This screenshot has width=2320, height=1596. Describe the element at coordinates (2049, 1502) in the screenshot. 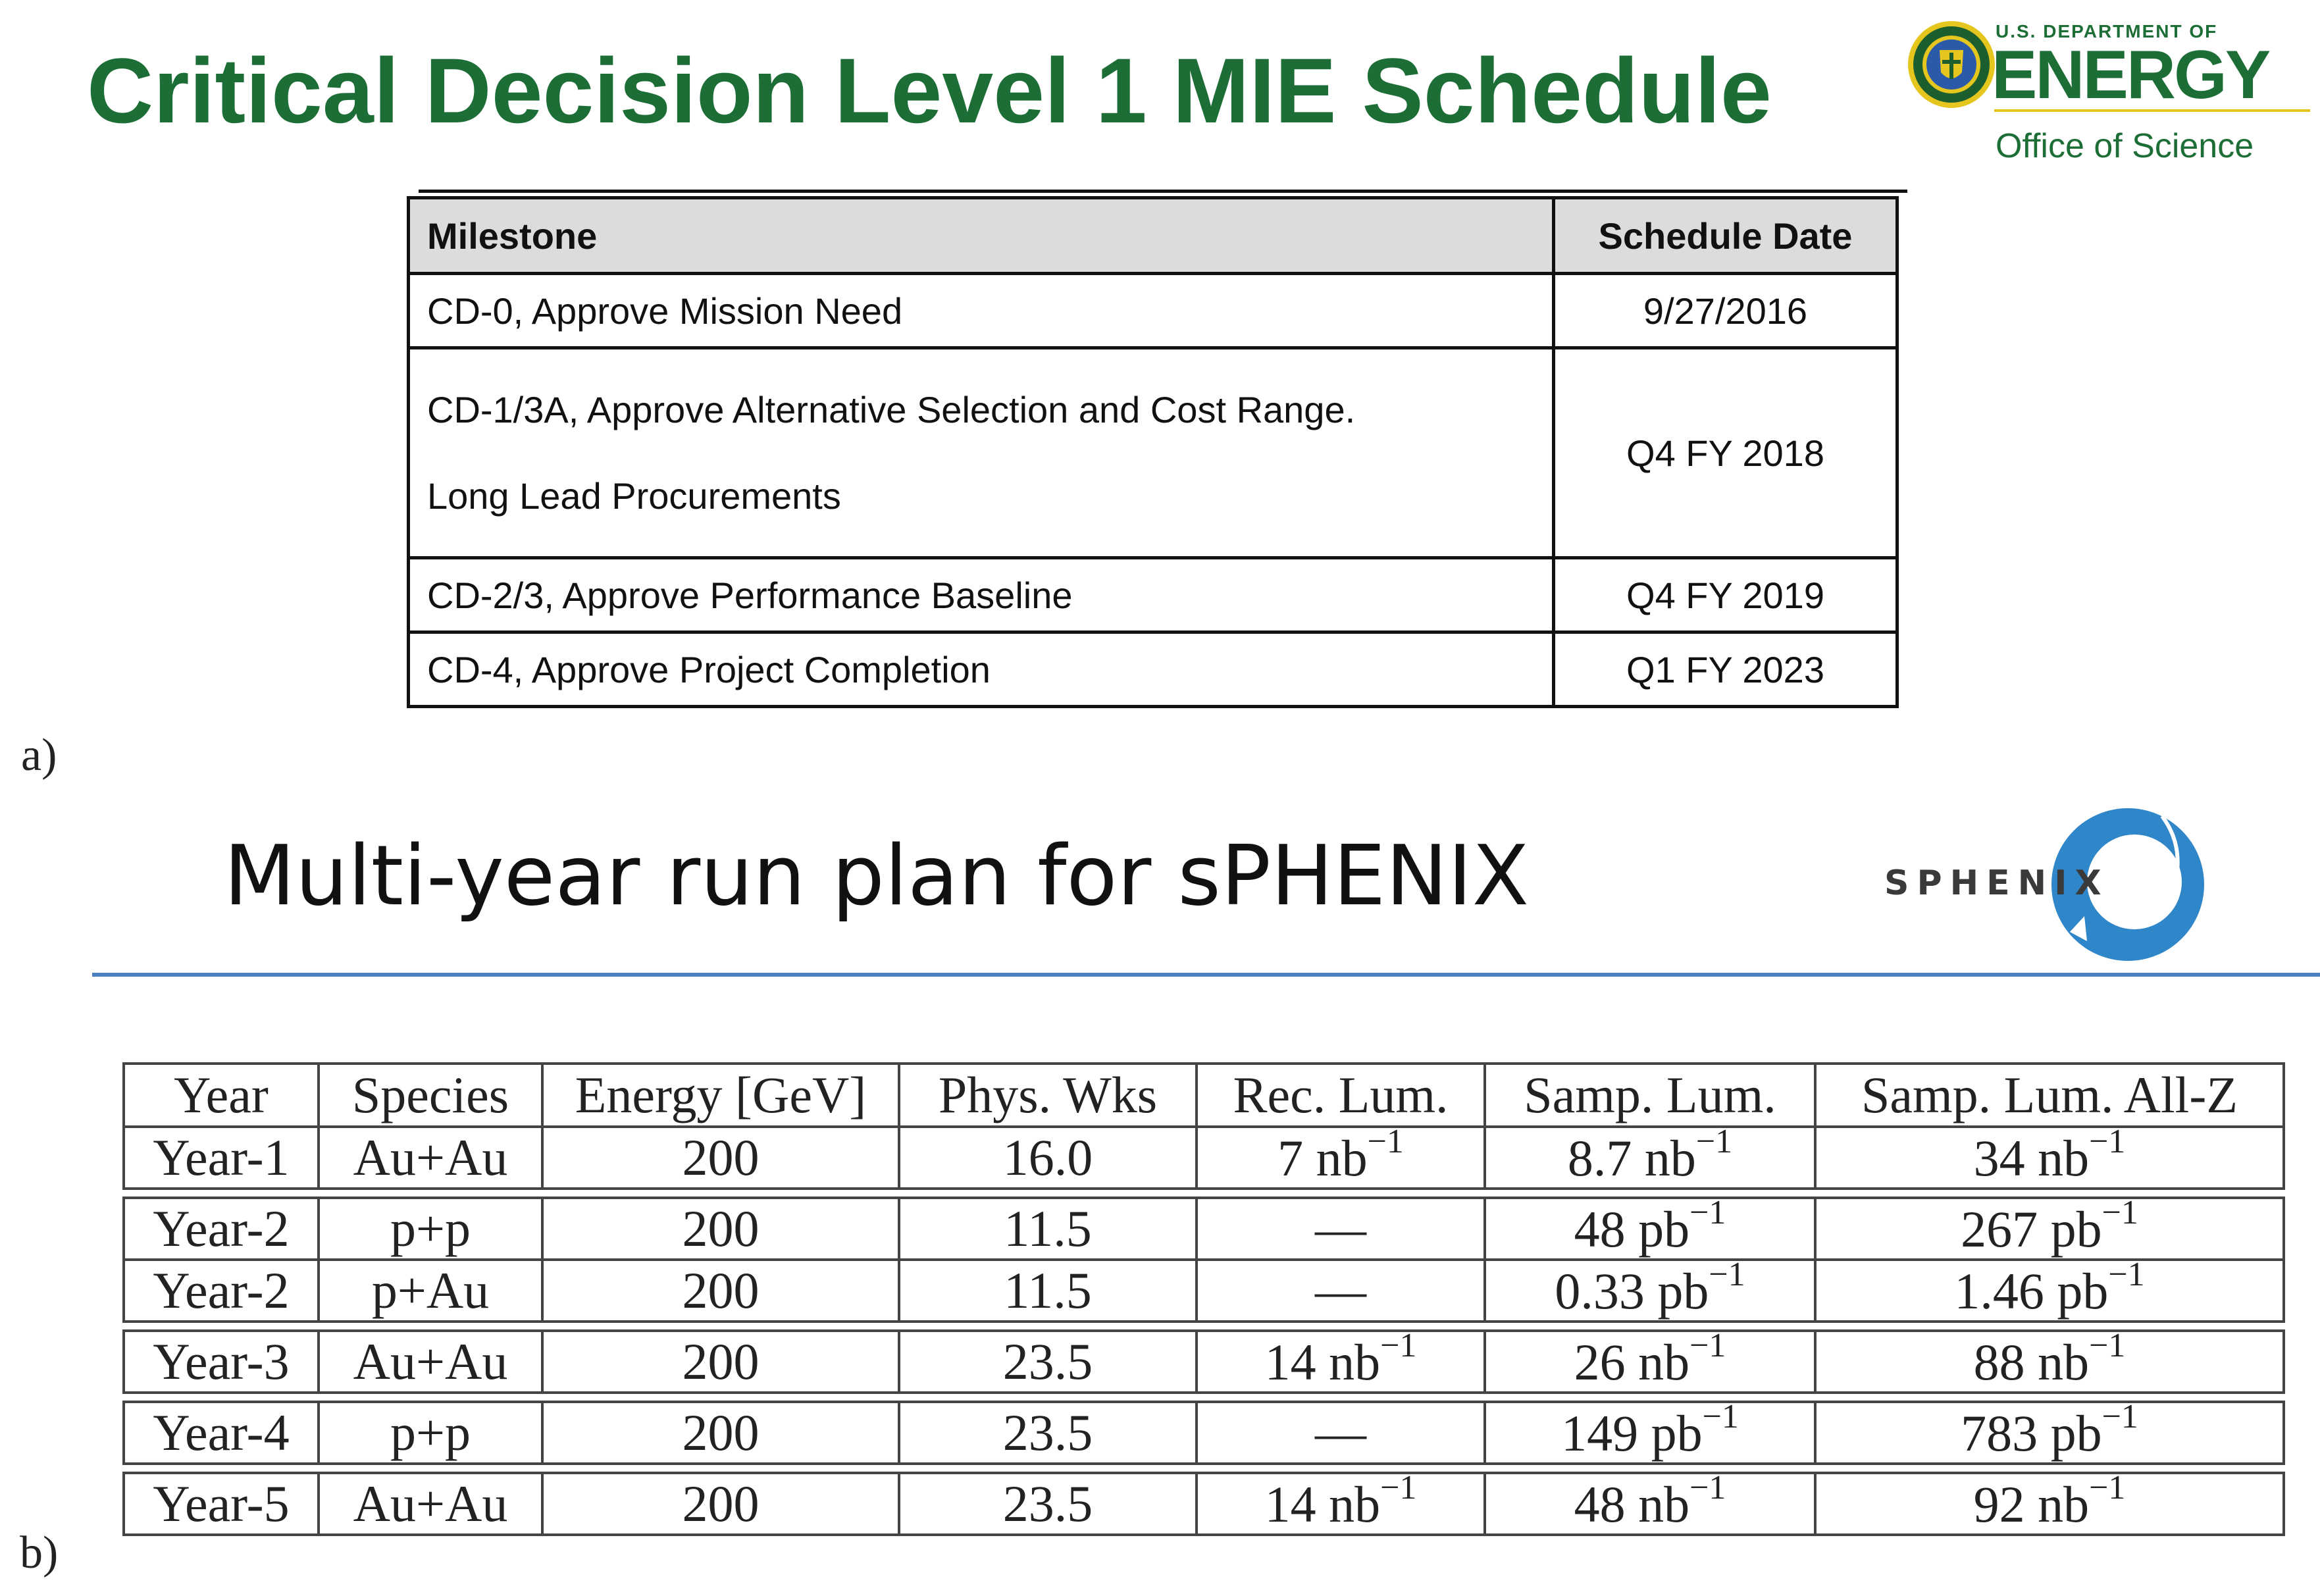

I see `sampled-lumi-allz-cell-value: 92 nb−1` at that location.